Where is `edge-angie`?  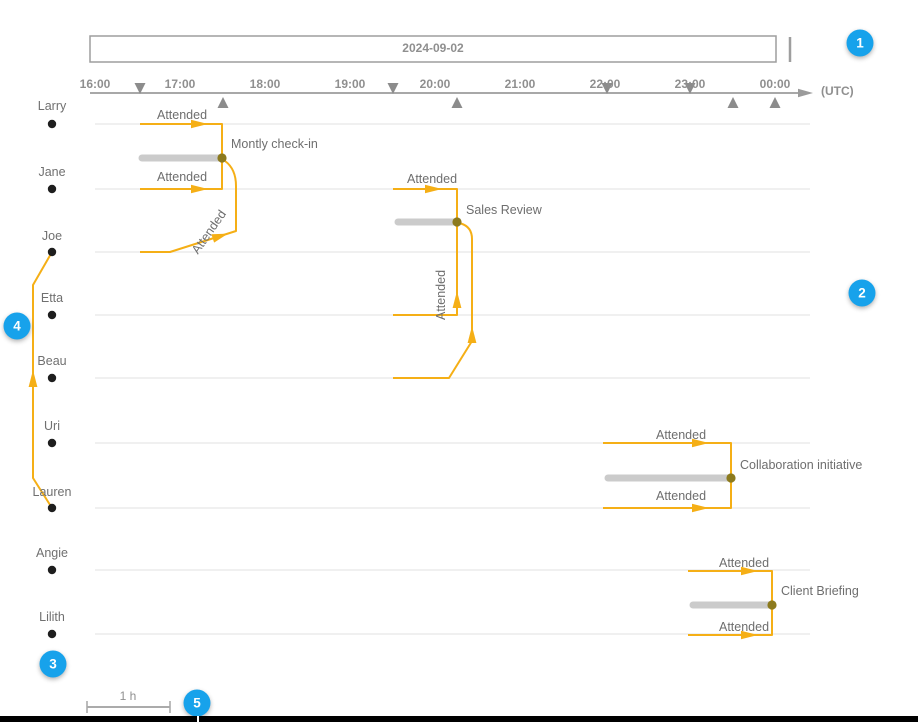 edge-angie is located at coordinates (730, 586).